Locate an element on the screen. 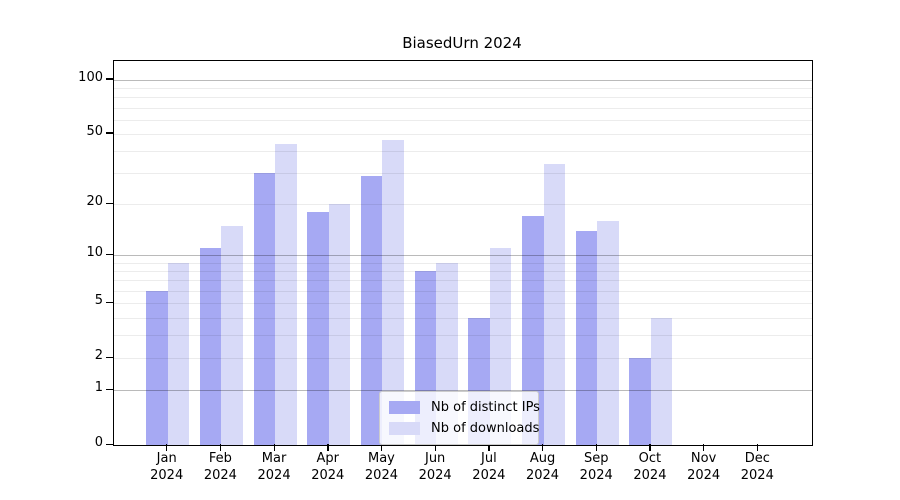 Image resolution: width=900 pixels, height=500 pixels. y-tick-label-5: 5 is located at coordinates (98, 301).